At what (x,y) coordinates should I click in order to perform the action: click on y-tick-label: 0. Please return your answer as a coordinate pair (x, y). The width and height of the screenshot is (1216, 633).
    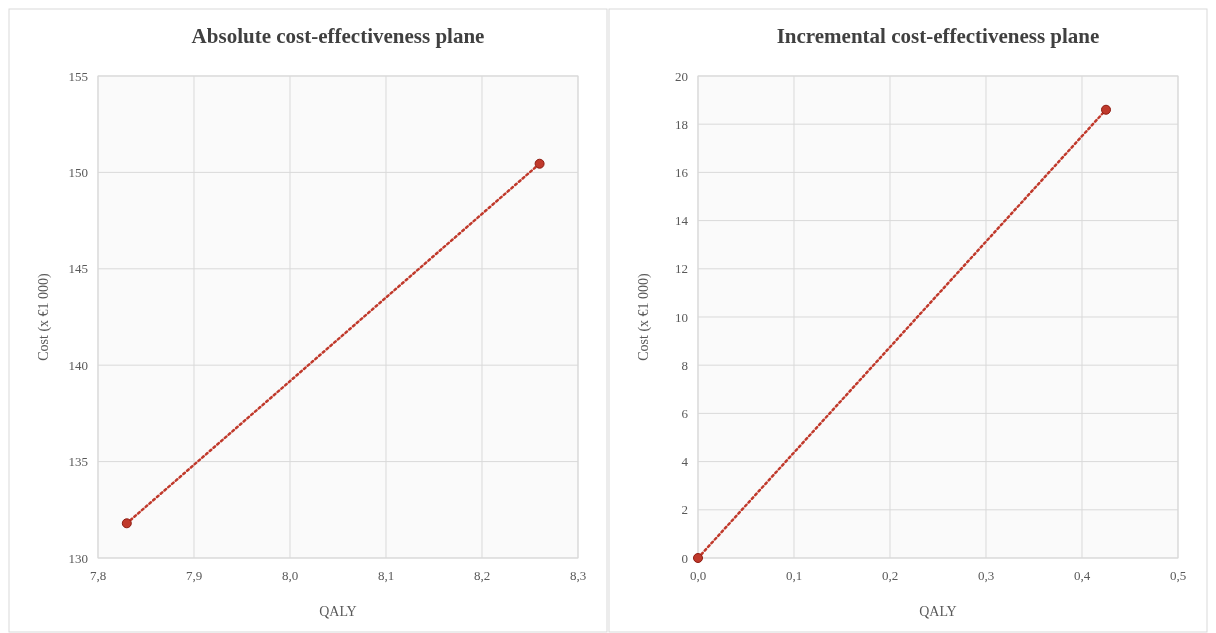
    Looking at the image, I should click on (684, 558).